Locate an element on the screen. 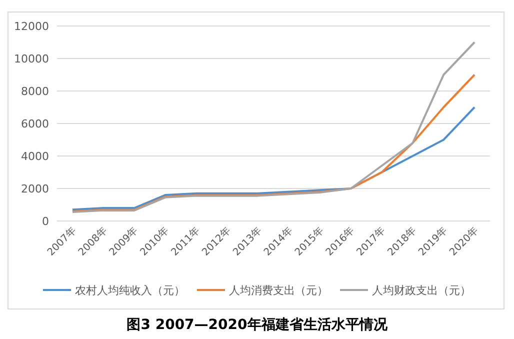 The height and width of the screenshot is (339, 514). legend-label: 人均消费支出（元） is located at coordinates (278, 290).